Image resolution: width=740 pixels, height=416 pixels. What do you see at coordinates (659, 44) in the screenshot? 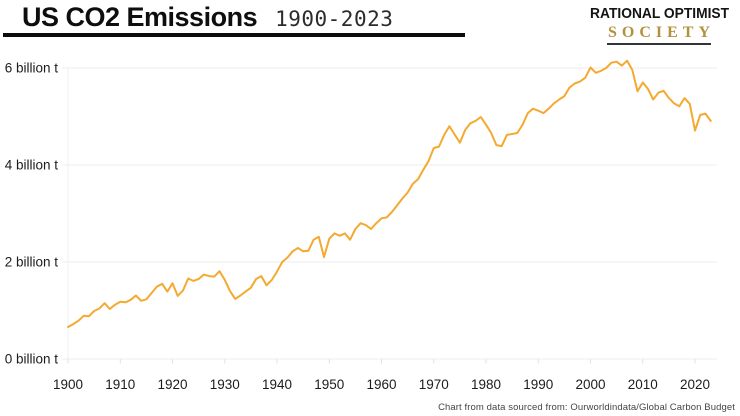
I see `logo-underline` at bounding box center [659, 44].